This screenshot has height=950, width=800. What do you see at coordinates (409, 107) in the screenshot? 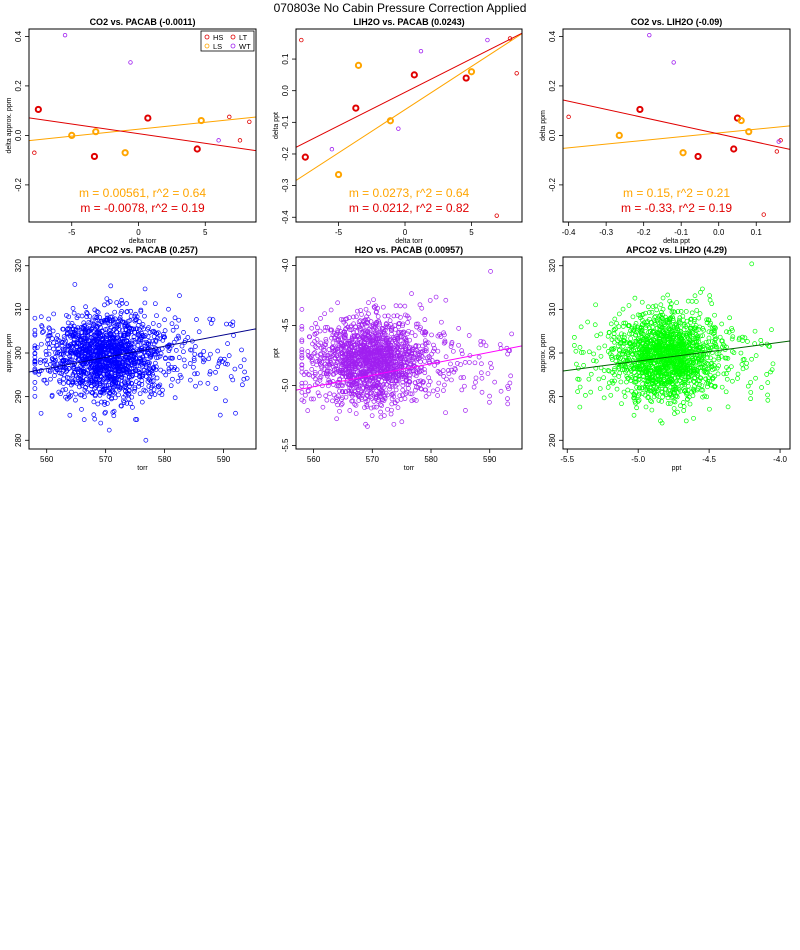
I see `fit-line` at bounding box center [409, 107].